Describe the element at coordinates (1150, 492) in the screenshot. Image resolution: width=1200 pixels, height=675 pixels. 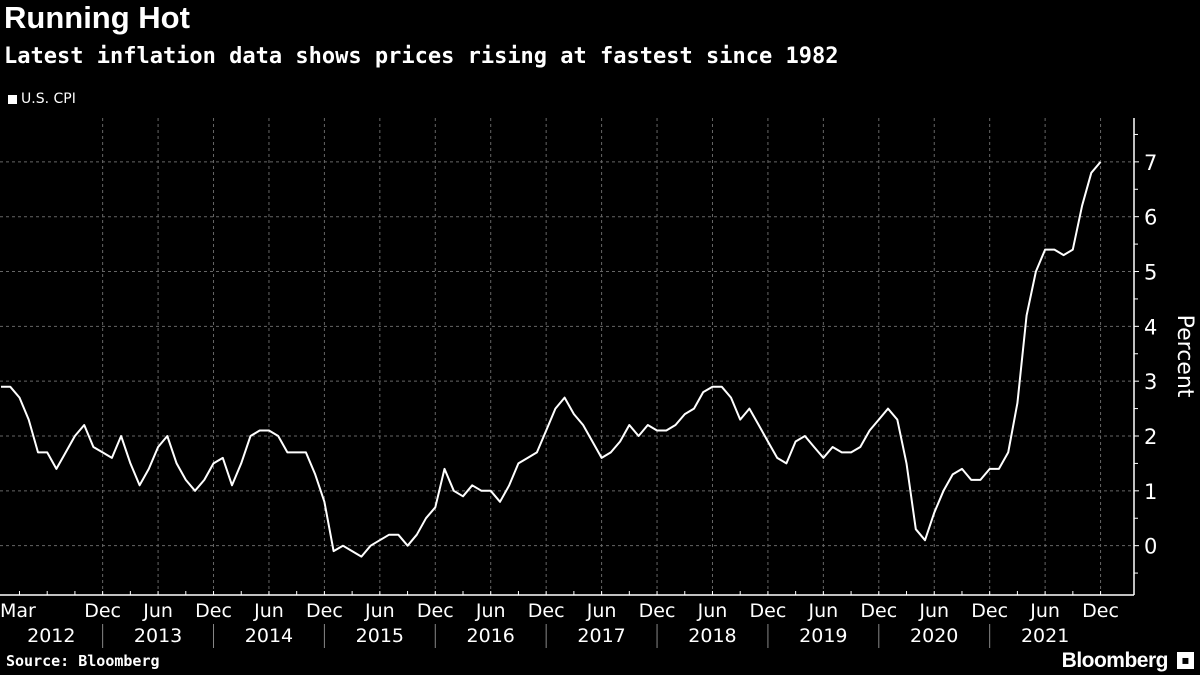
I see `y-tick-label: 1` at that location.